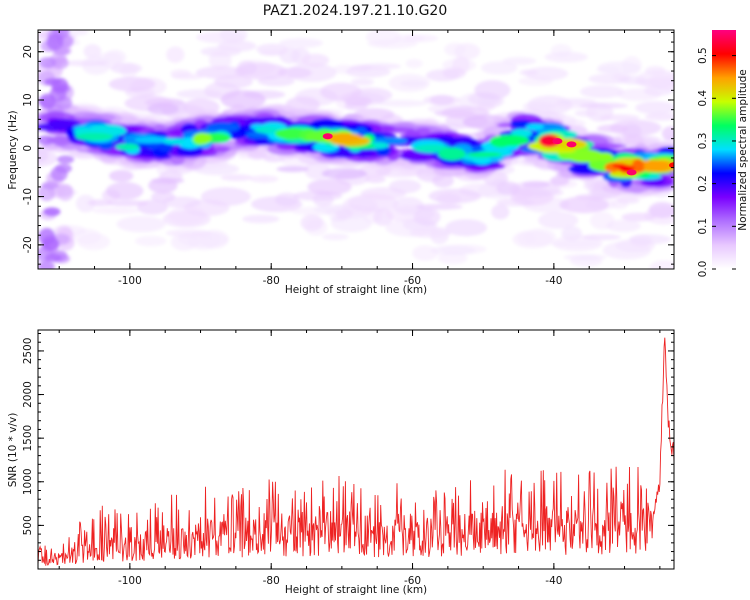 The width and height of the screenshot is (750, 600). What do you see at coordinates (703, 226) in the screenshot?
I see `colorbar-tick-label: 0.1` at bounding box center [703, 226].